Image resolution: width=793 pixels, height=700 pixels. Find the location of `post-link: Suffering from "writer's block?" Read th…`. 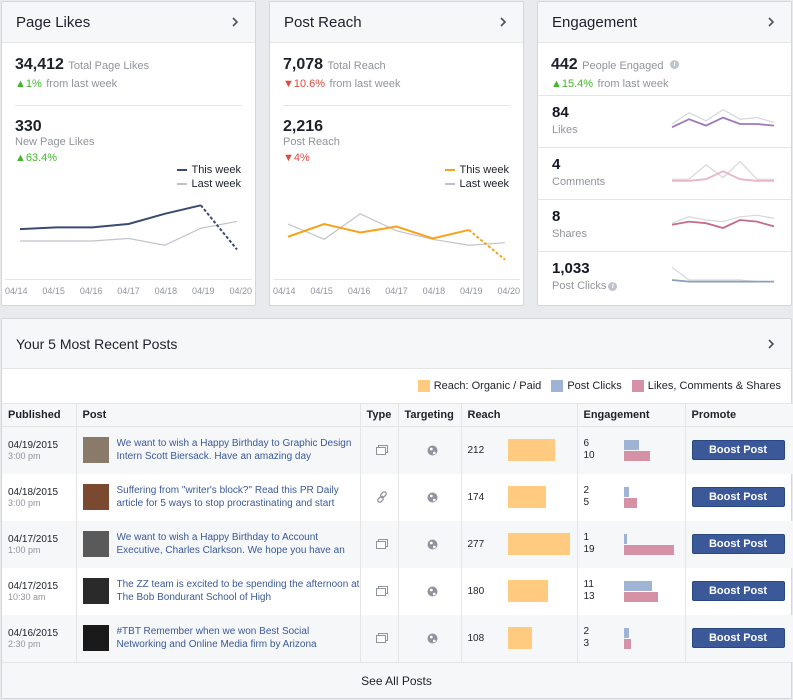

post-link: Suffering from "writer's block?" Read th… is located at coordinates (227, 497).